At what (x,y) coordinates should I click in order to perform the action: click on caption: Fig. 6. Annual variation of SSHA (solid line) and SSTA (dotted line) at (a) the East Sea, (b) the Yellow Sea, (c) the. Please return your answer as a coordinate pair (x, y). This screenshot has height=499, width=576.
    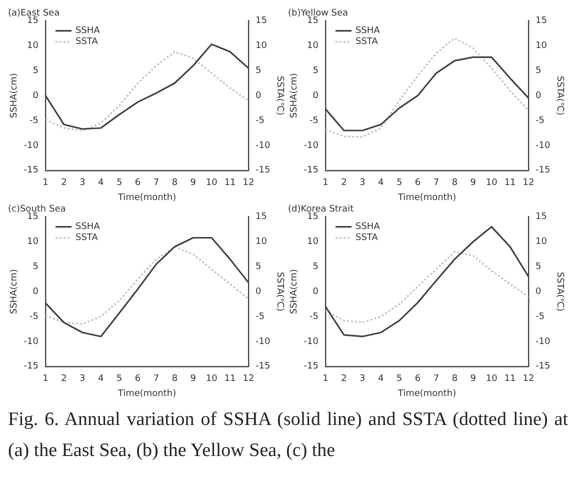
    Looking at the image, I should click on (288, 435).